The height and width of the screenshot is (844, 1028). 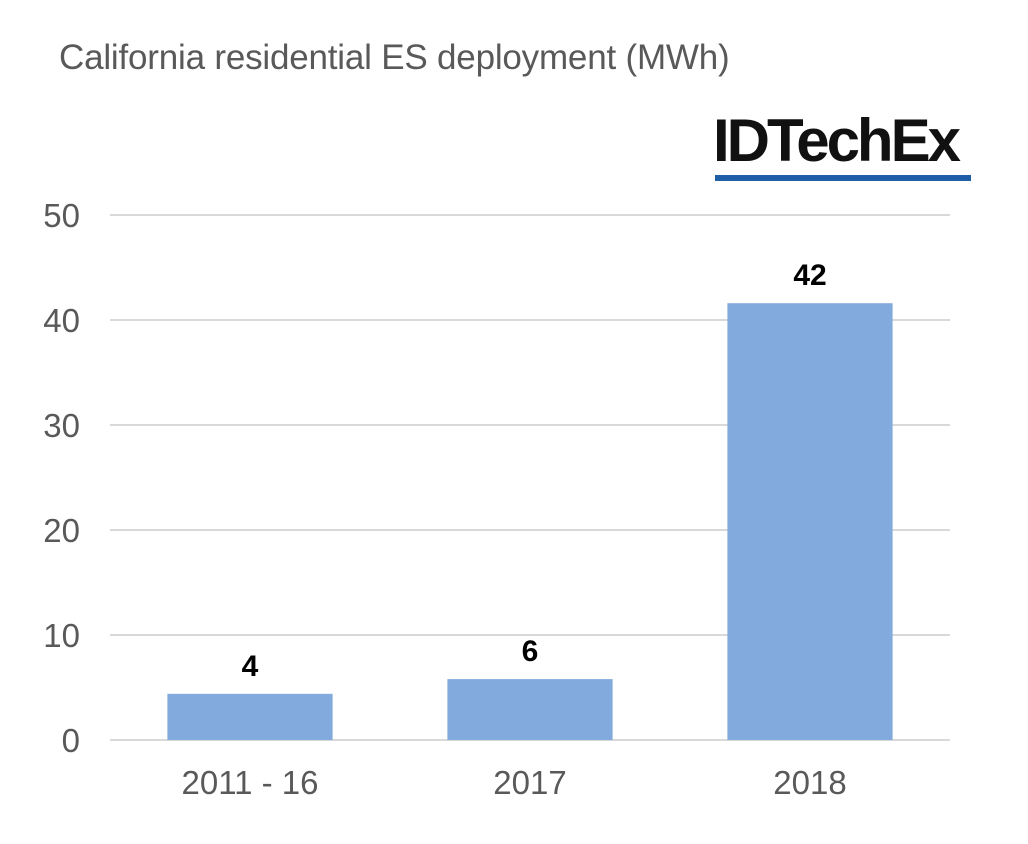 I want to click on data-label: 42, so click(x=809, y=275).